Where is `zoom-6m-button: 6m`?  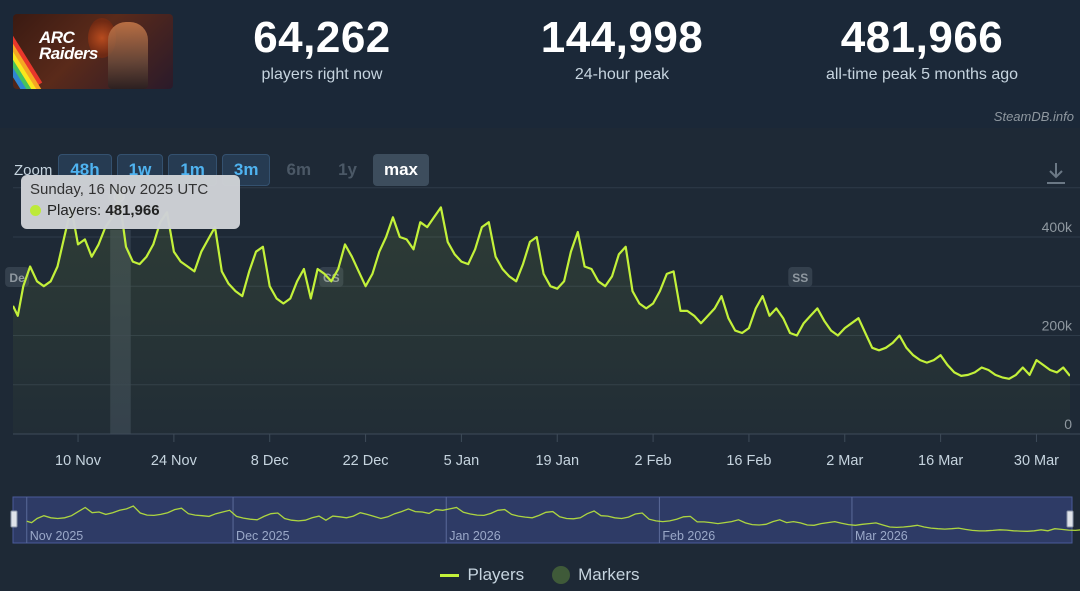
zoom-6m-button: 6m is located at coordinates (299, 169).